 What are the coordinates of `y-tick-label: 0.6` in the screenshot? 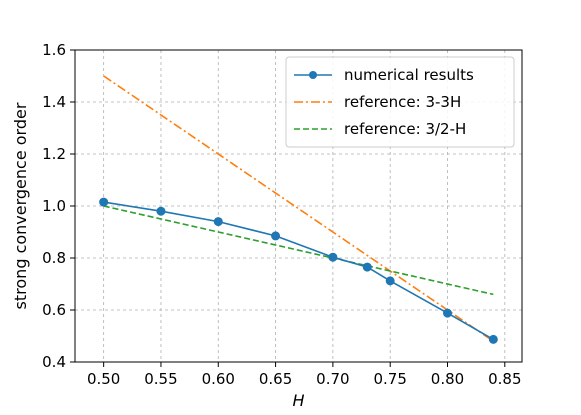 It's located at (54, 310).